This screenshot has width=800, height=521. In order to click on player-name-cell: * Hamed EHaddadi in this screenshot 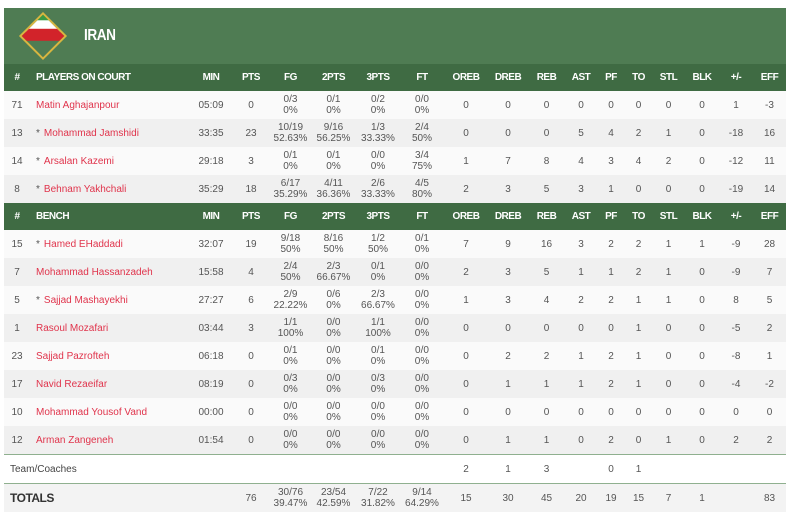, I will do `click(110, 244)`.